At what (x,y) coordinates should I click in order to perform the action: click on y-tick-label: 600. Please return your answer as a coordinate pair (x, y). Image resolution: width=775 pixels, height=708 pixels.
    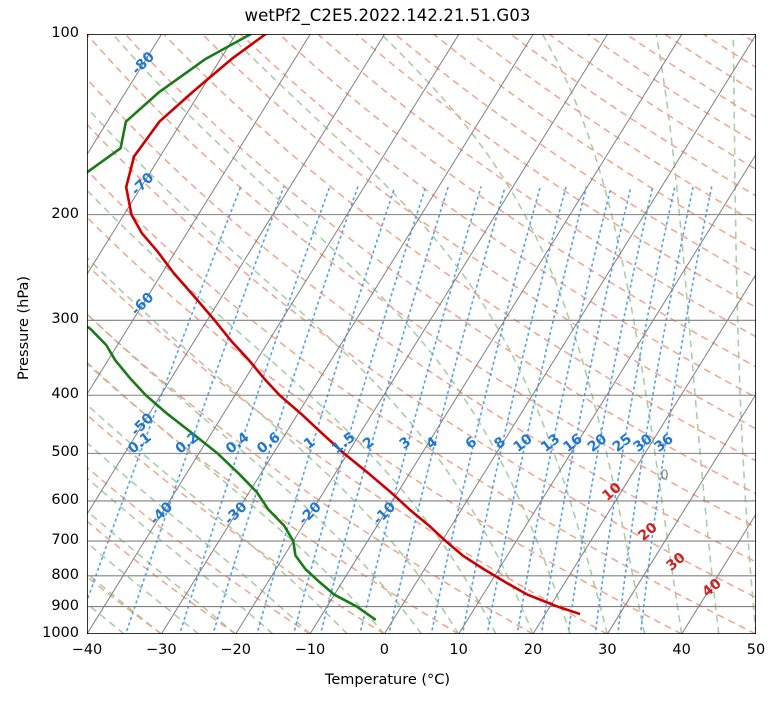
    Looking at the image, I should click on (65, 499).